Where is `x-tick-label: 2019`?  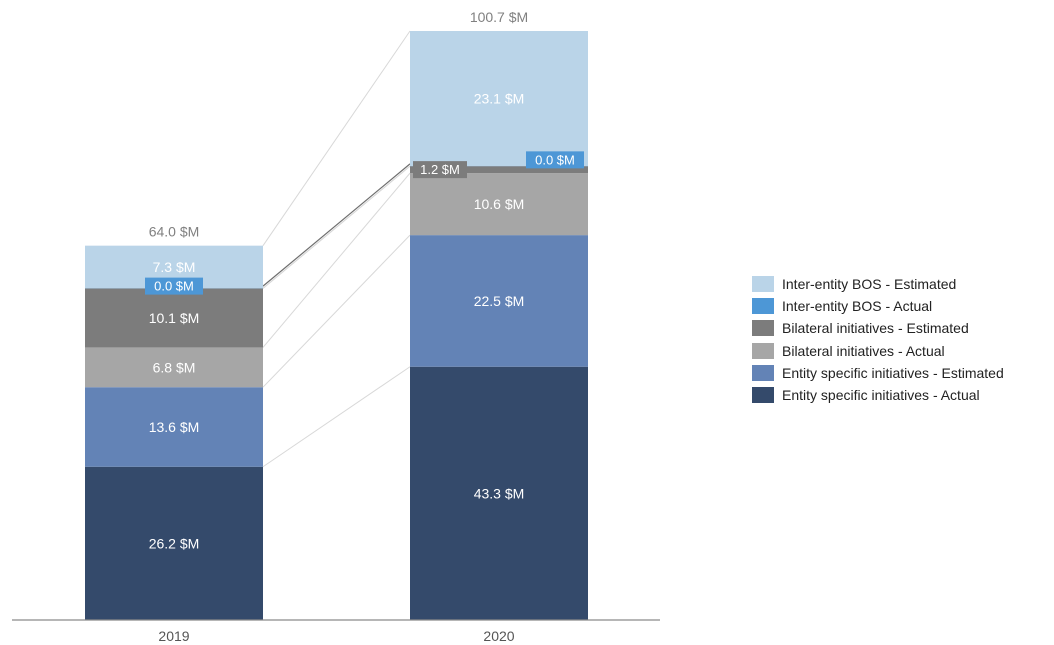
x-tick-label: 2019 is located at coordinates (173, 636).